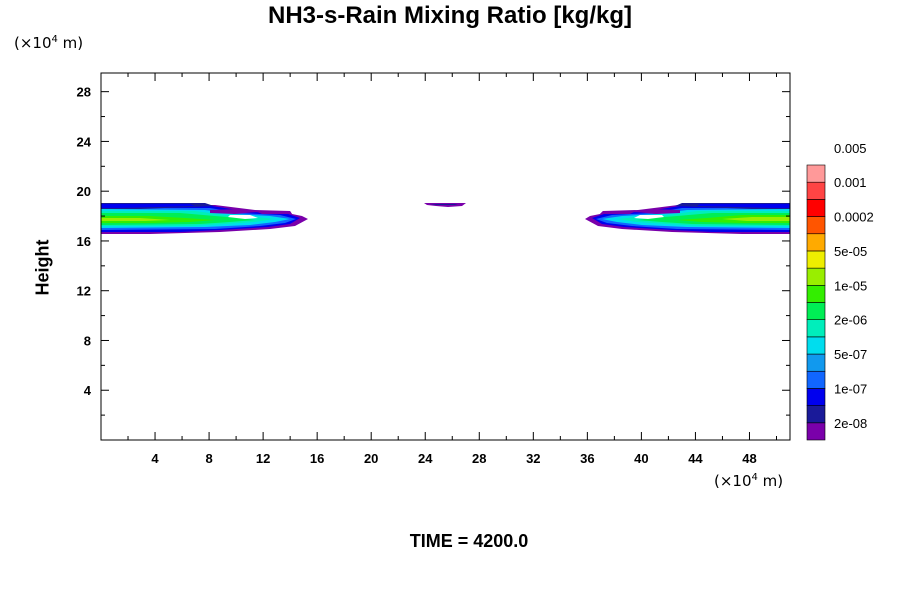 This screenshot has width=900, height=600. What do you see at coordinates (850, 182) in the screenshot?
I see `colorbar-label: 0.001` at bounding box center [850, 182].